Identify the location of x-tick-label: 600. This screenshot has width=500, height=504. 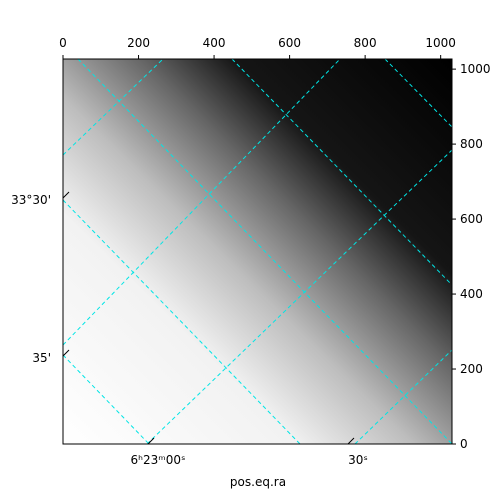
(289, 43).